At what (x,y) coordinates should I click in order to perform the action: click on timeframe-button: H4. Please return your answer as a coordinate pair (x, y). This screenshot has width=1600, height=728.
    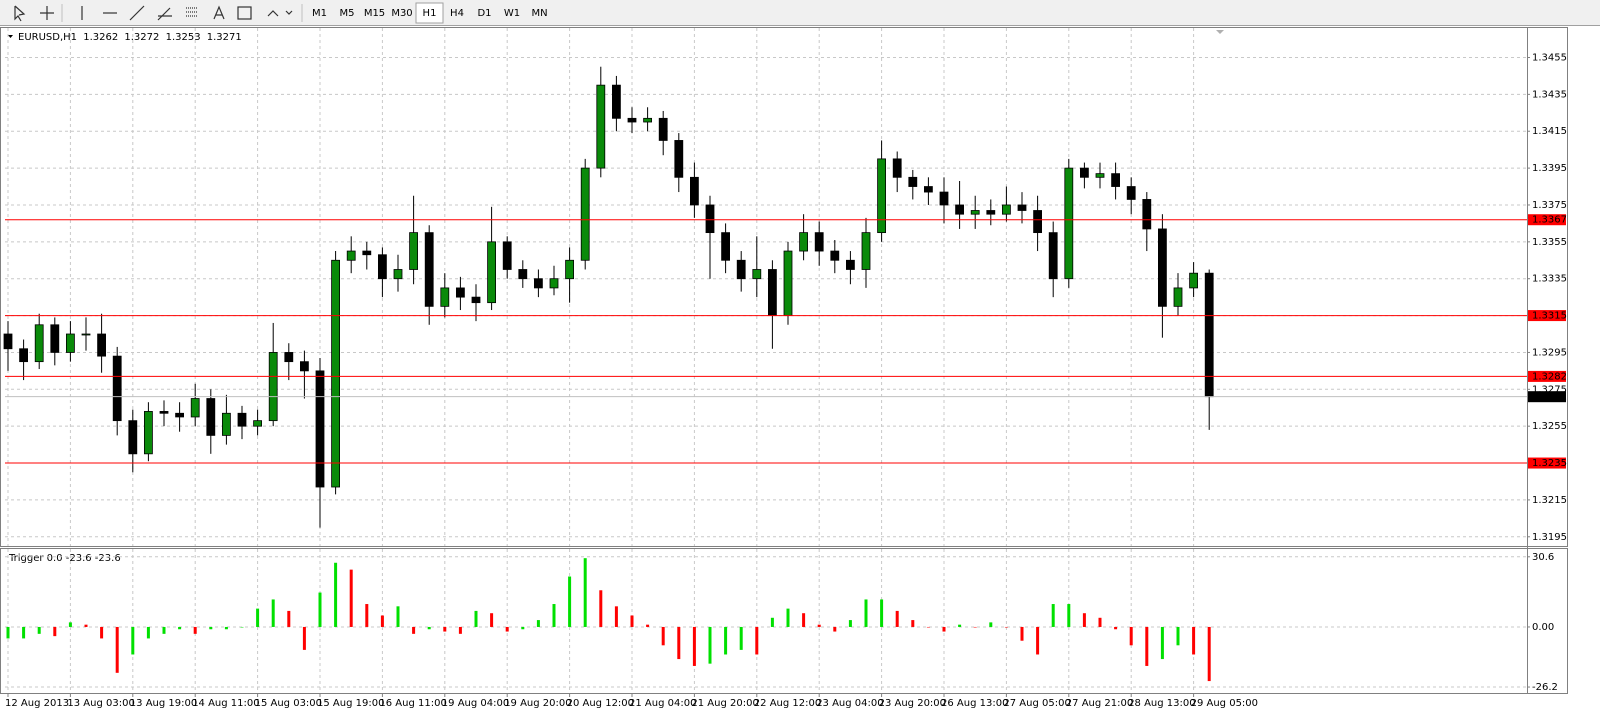
    Looking at the image, I should click on (457, 13).